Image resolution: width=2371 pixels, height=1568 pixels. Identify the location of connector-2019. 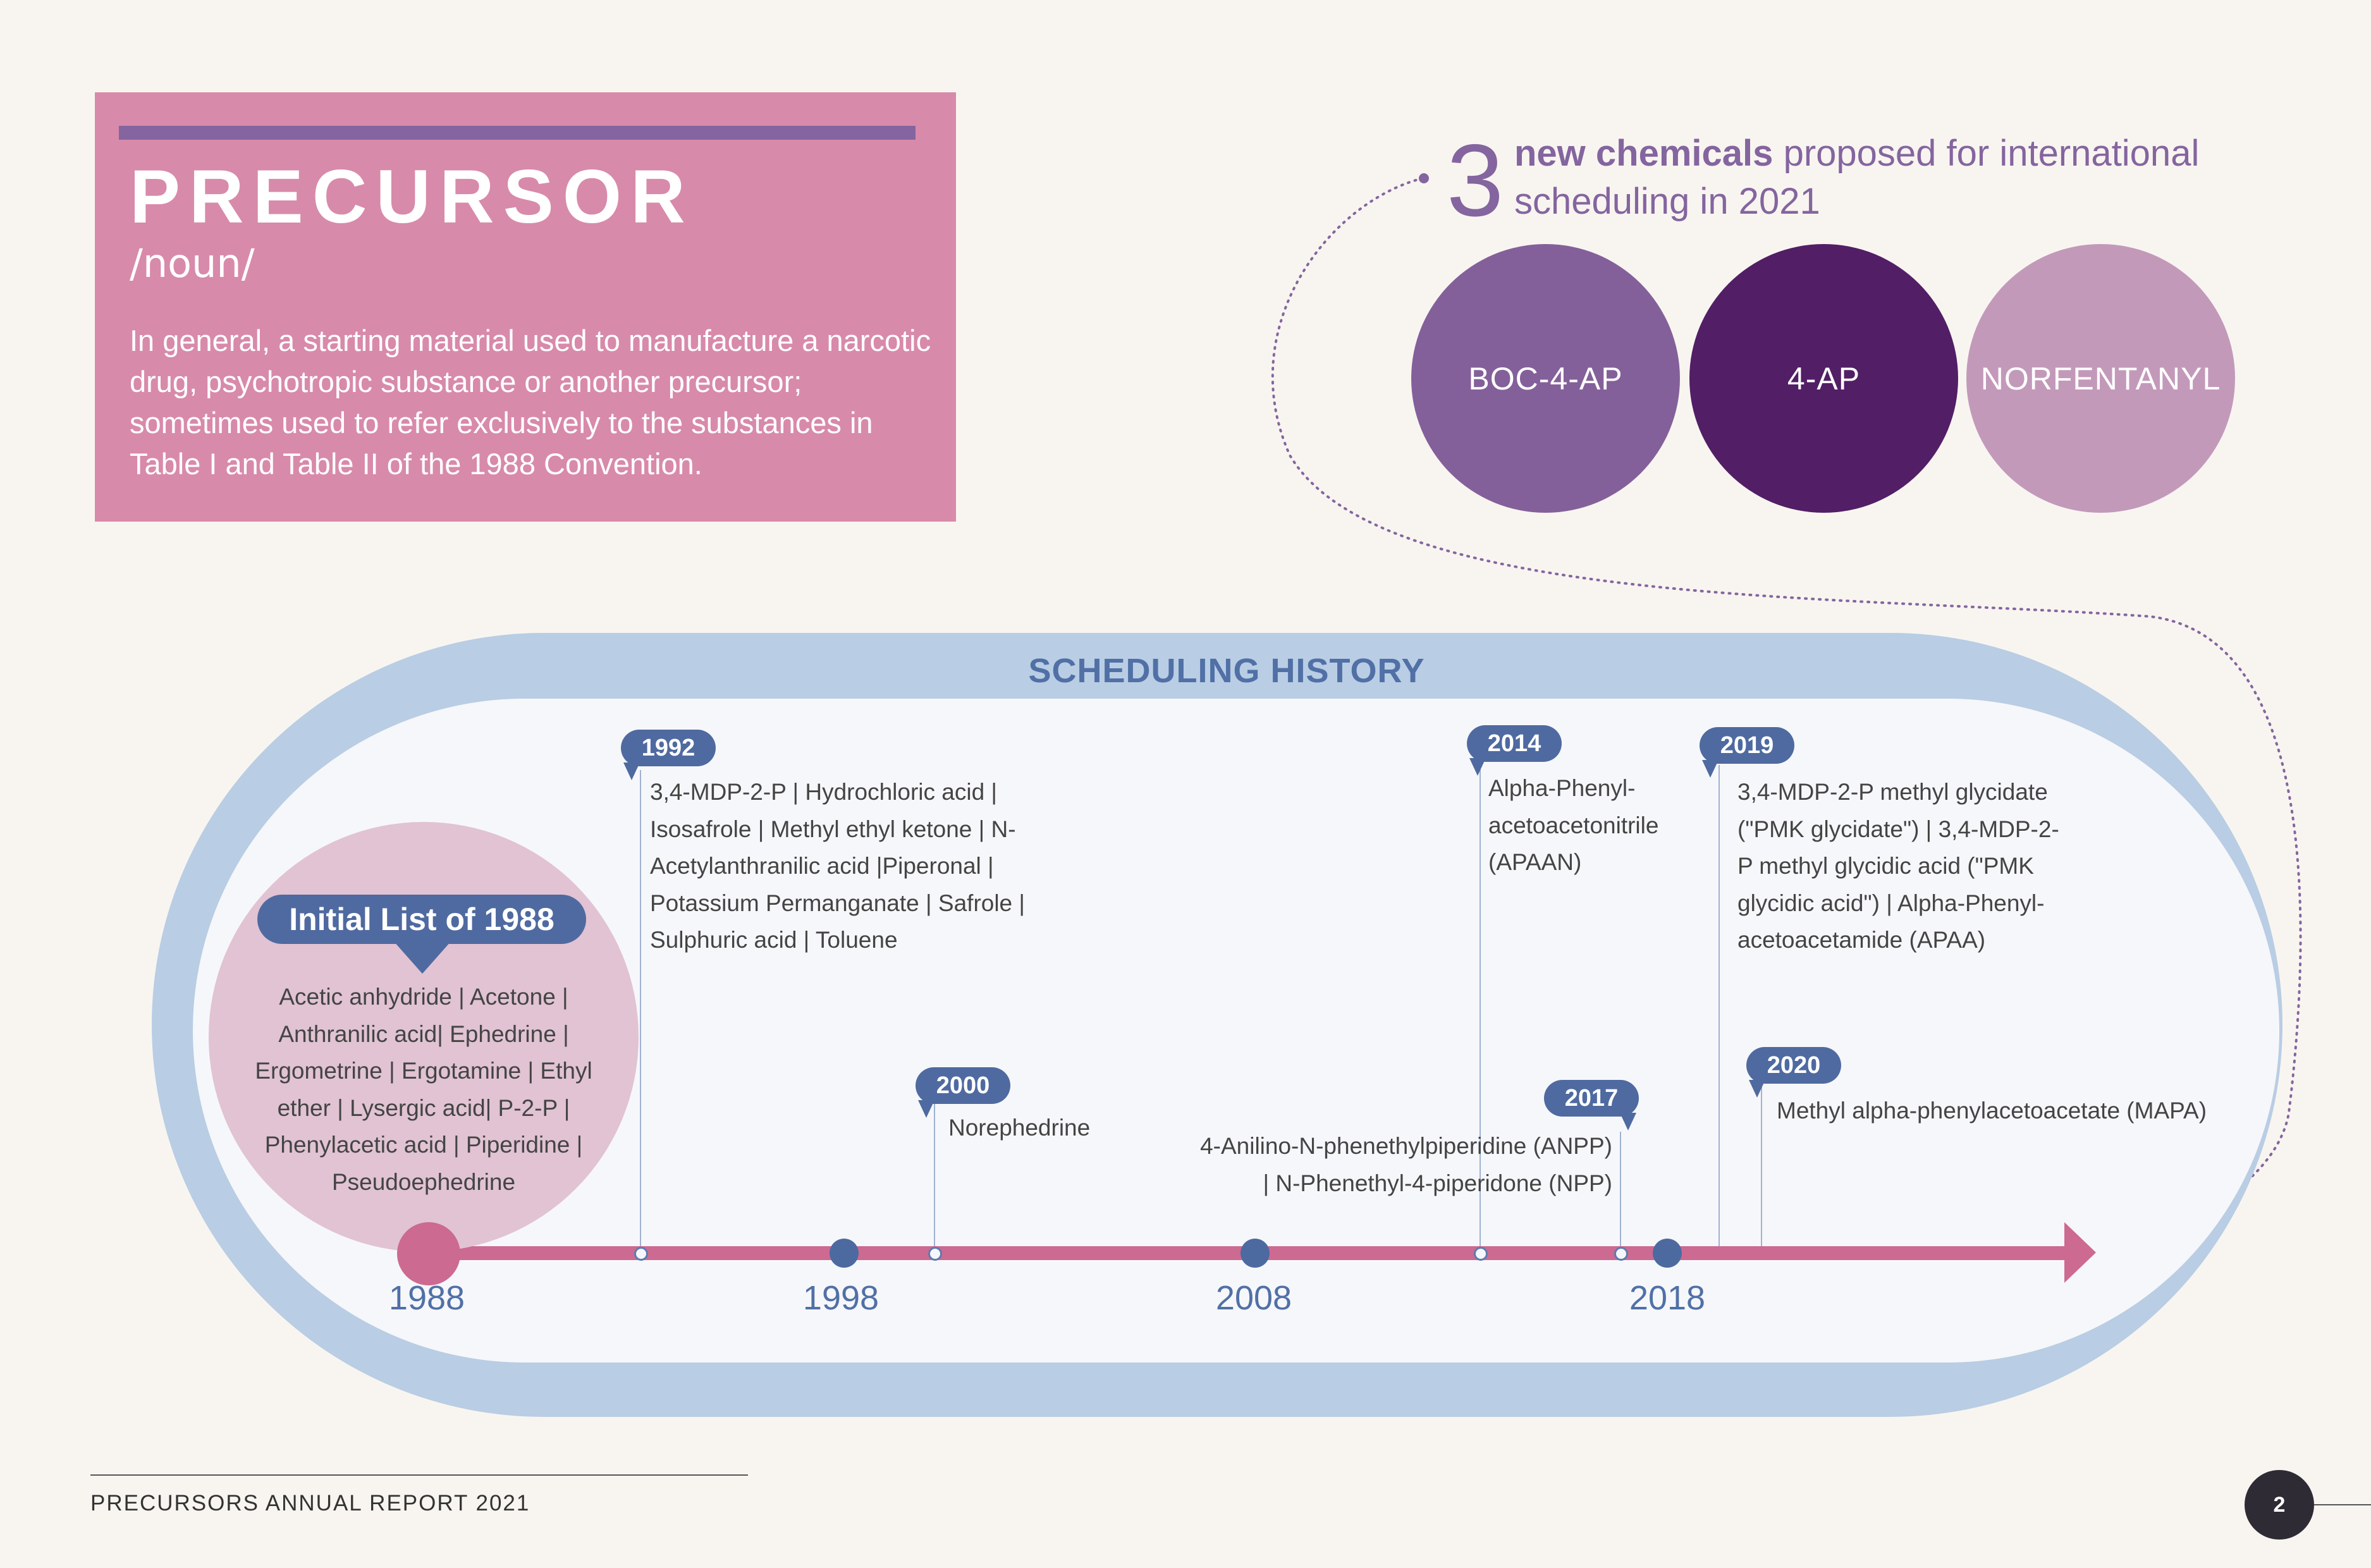
(1719, 1008).